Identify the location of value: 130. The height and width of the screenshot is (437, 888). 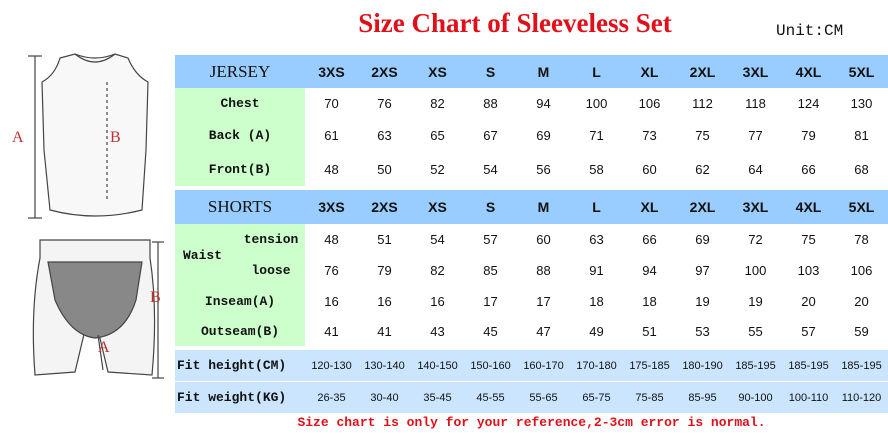
(861, 103).